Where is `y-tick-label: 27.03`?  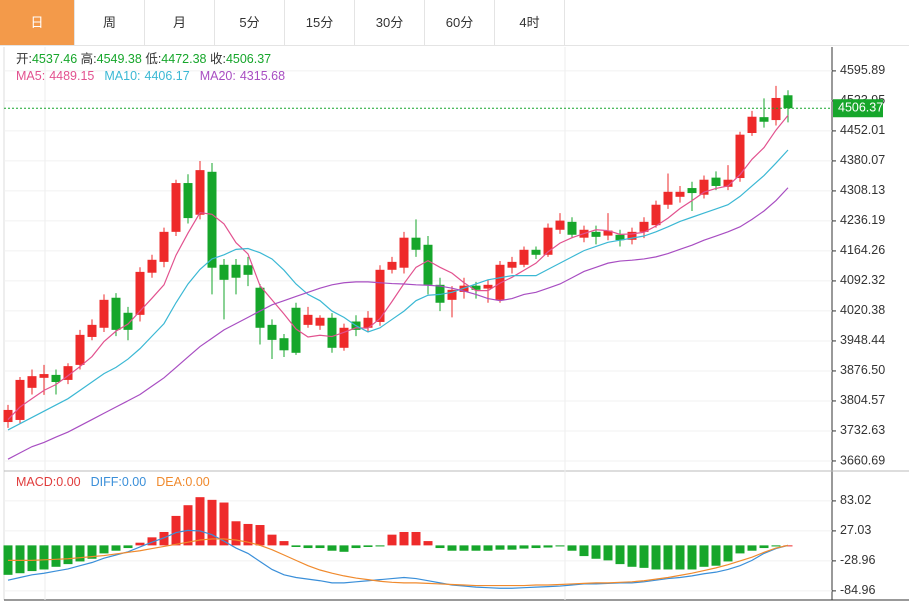 y-tick-label: 27.03 is located at coordinates (855, 530).